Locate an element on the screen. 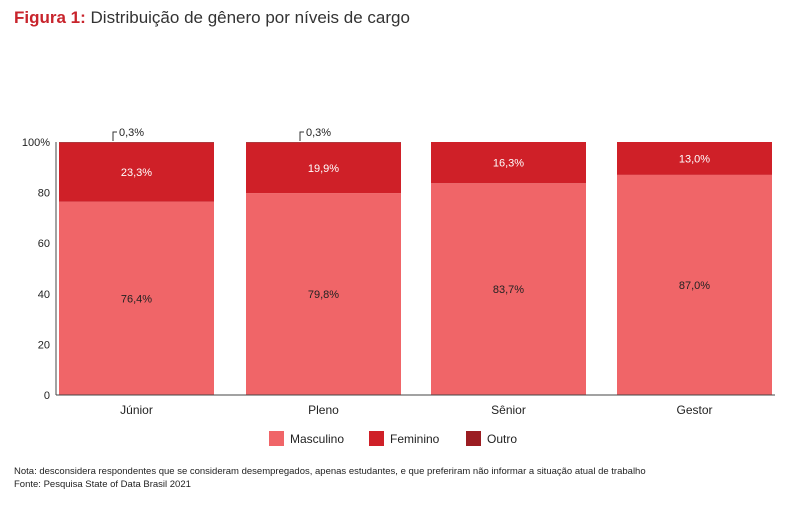  x-category-label: Júnior is located at coordinates (136, 410).